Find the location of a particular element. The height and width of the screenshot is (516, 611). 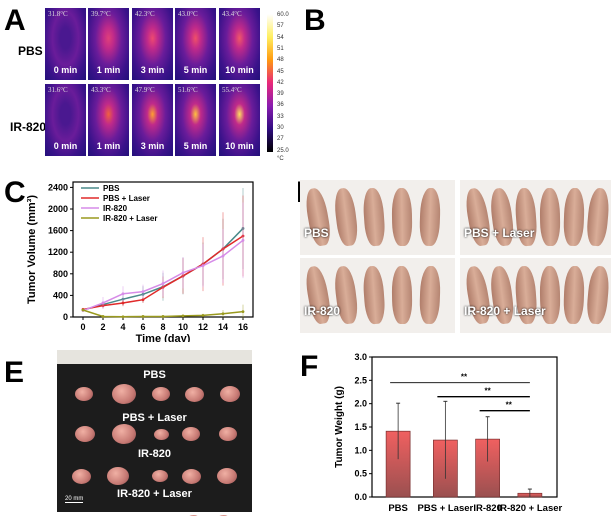

y-tick-label: 1.0 is located at coordinates (360, 450).